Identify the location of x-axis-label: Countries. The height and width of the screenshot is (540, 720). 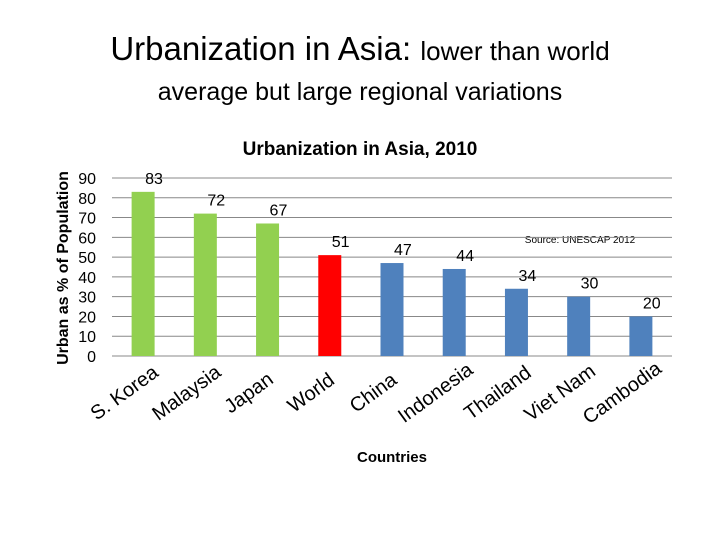
(392, 457).